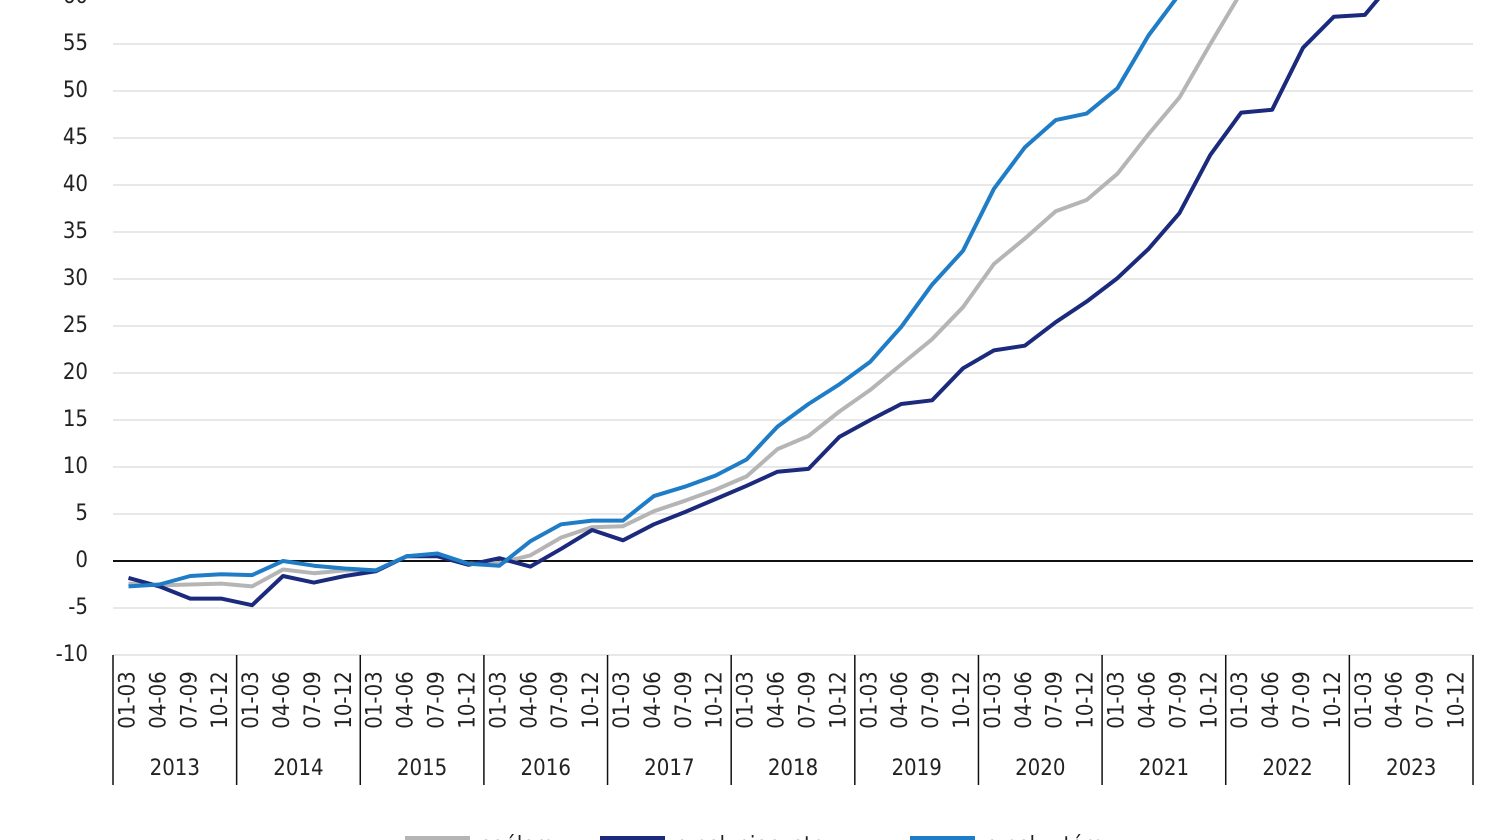  Describe the element at coordinates (75, 231) in the screenshot. I see `y-tick-label: 35` at that location.